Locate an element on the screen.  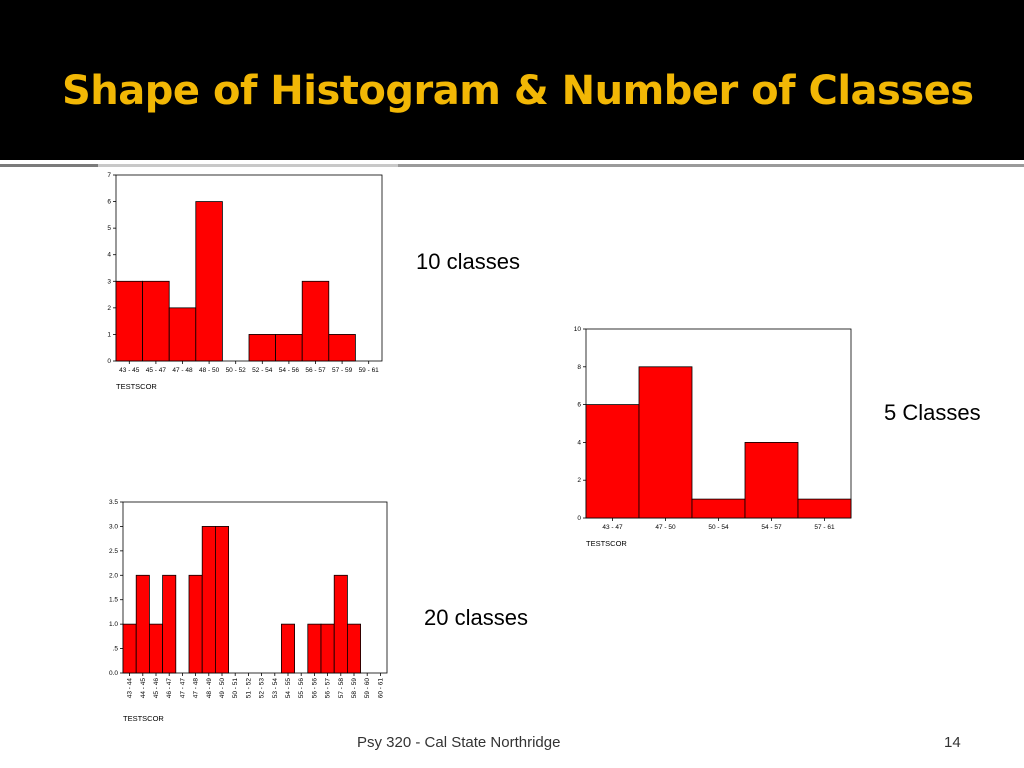
chart2-xaxis-label: TESTSCOR is located at coordinates (143, 718).